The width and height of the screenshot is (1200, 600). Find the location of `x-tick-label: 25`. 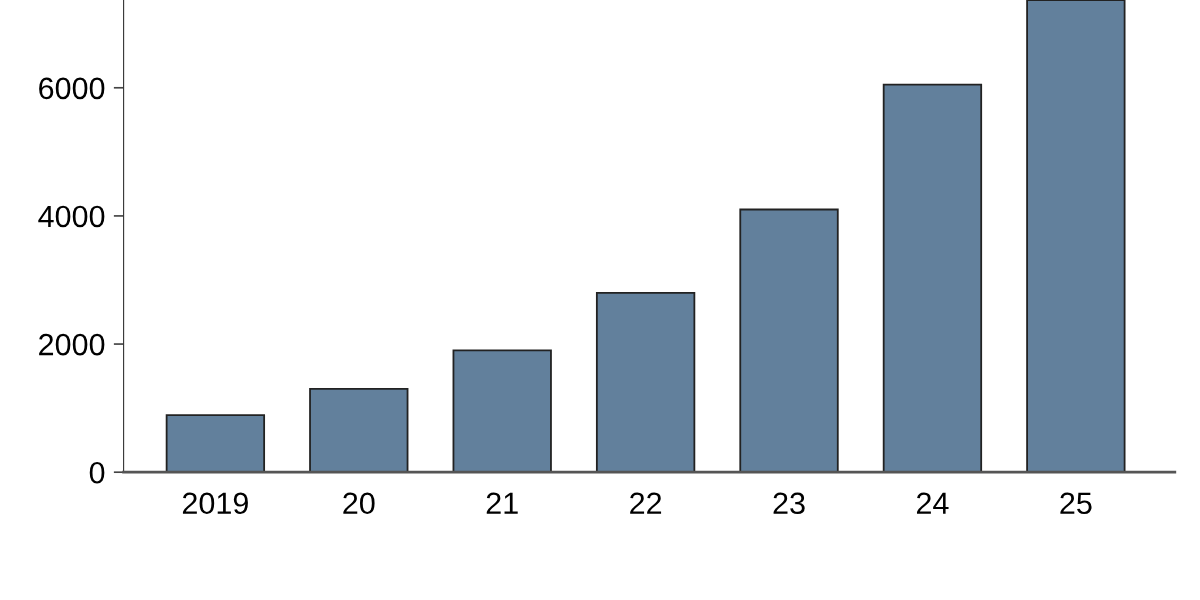

x-tick-label: 25 is located at coordinates (1076, 503).